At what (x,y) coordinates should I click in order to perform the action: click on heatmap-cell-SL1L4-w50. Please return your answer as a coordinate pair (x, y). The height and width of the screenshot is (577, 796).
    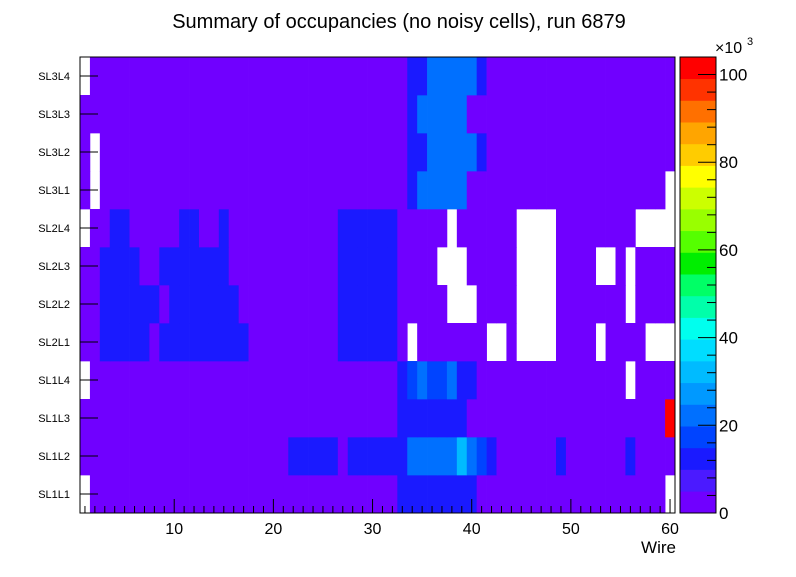
    Looking at the image, I should click on (571, 380).